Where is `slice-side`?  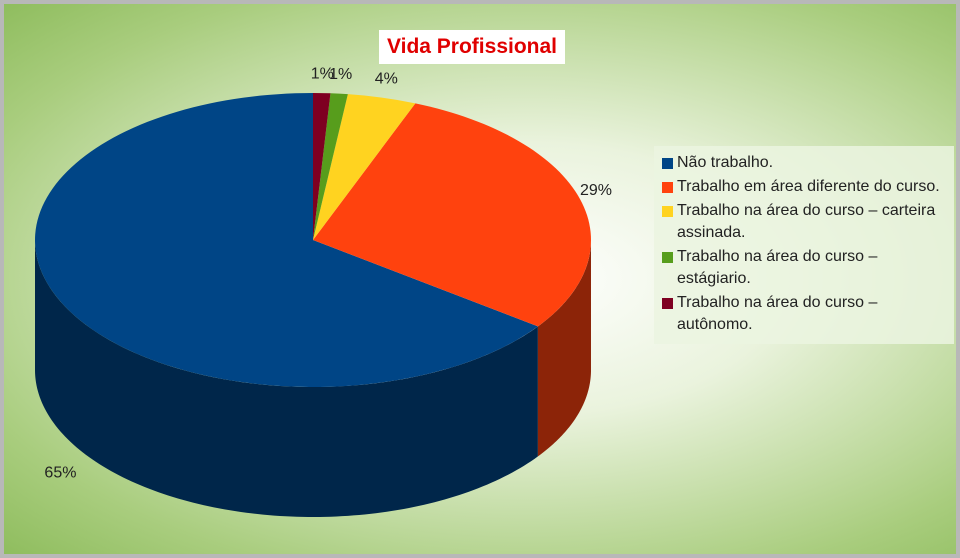
slice-side is located at coordinates (564, 349).